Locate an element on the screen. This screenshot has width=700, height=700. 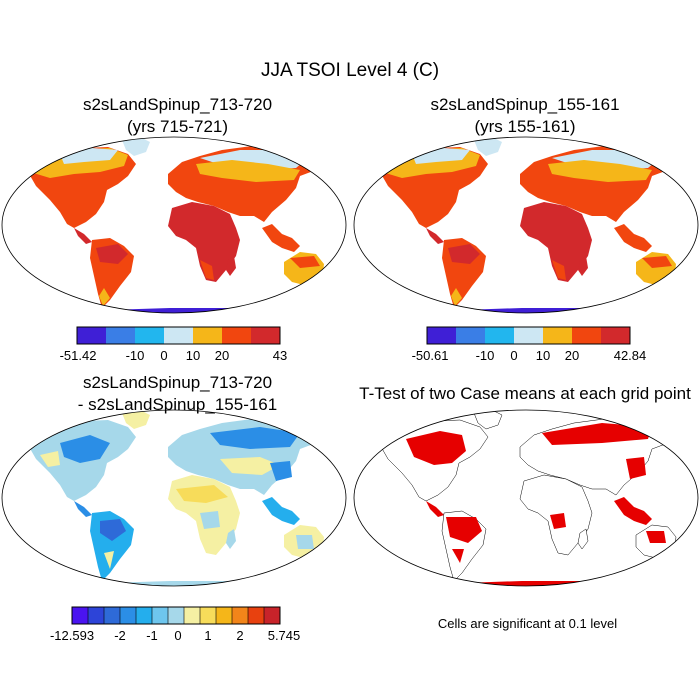
cb2-label-2: -10 is located at coordinates (485, 355).